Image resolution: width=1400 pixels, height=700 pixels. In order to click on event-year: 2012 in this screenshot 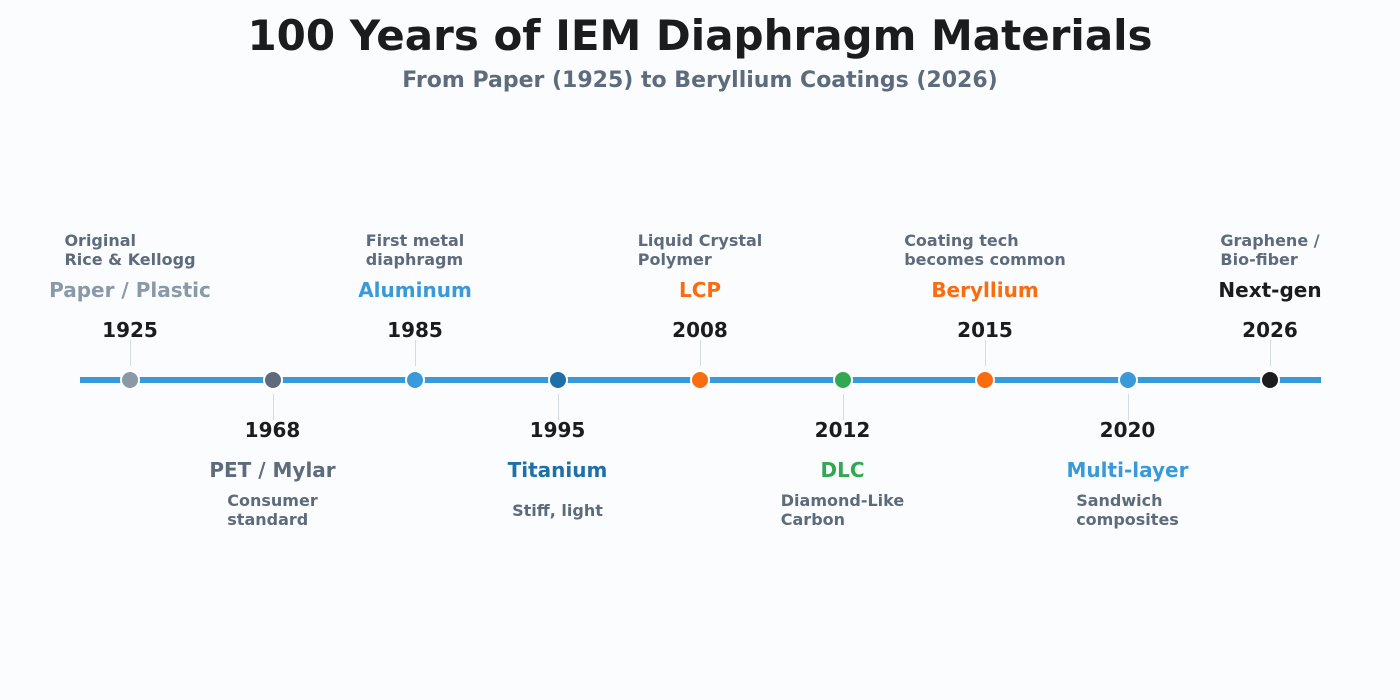, I will do `click(842, 430)`.